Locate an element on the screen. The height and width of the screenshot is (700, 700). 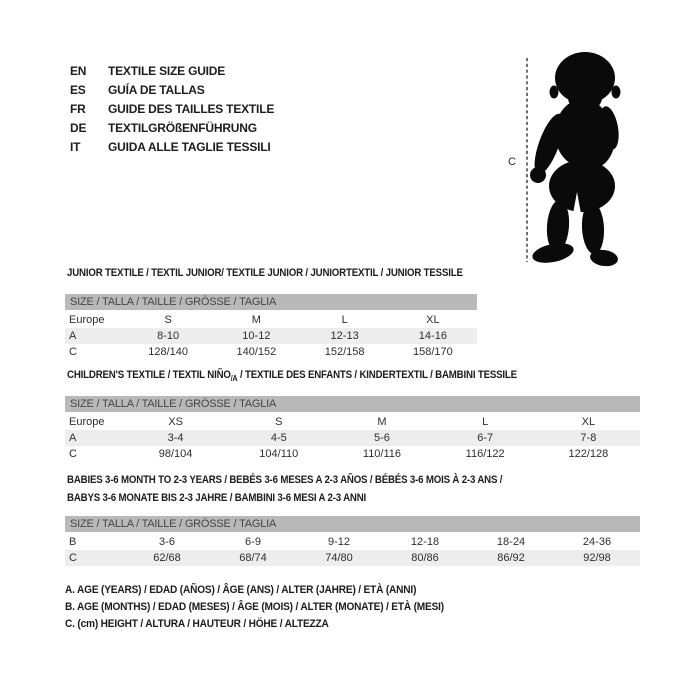
size-cell: 12-13 is located at coordinates (344, 336).